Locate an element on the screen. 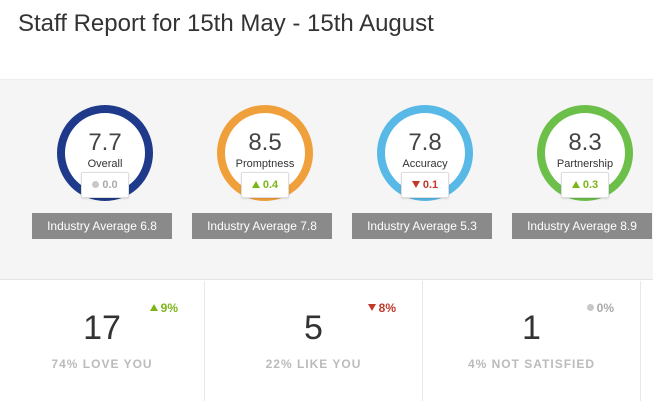  score-delta-value: 0.3 is located at coordinates (590, 185).